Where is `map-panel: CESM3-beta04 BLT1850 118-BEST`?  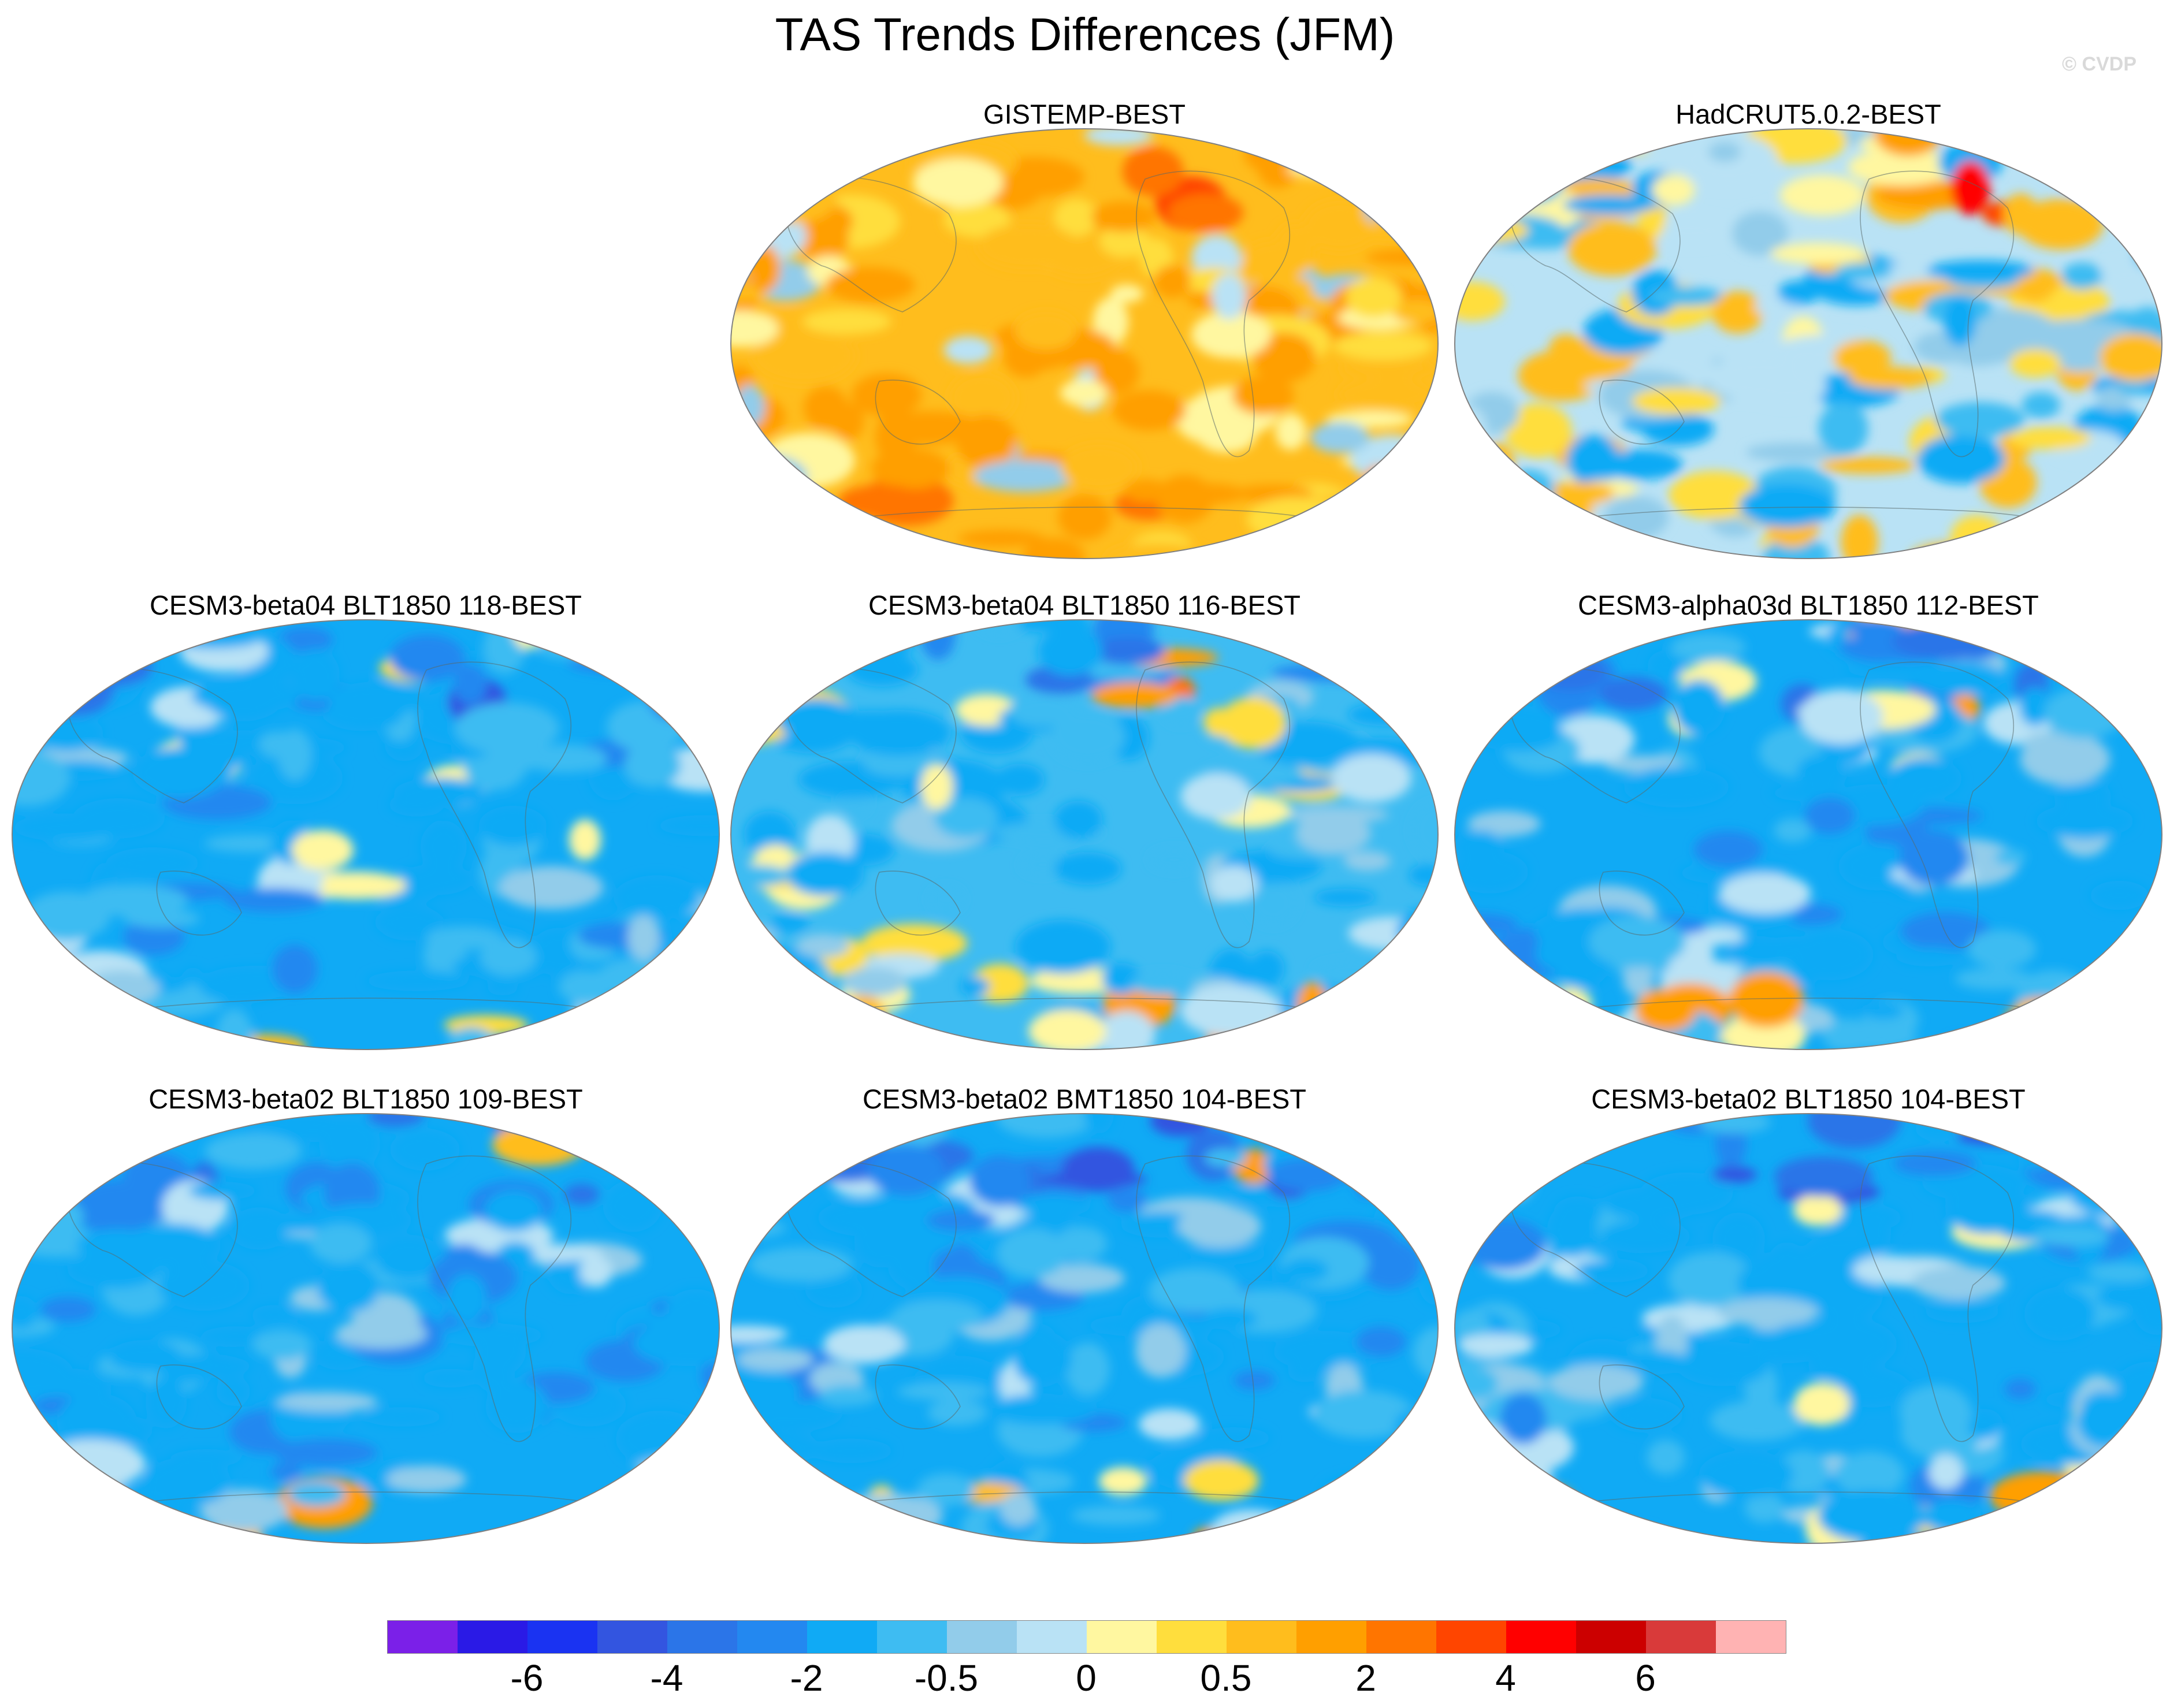
map-panel: CESM3-beta04 BLT1850 118-BEST is located at coordinates (366, 820).